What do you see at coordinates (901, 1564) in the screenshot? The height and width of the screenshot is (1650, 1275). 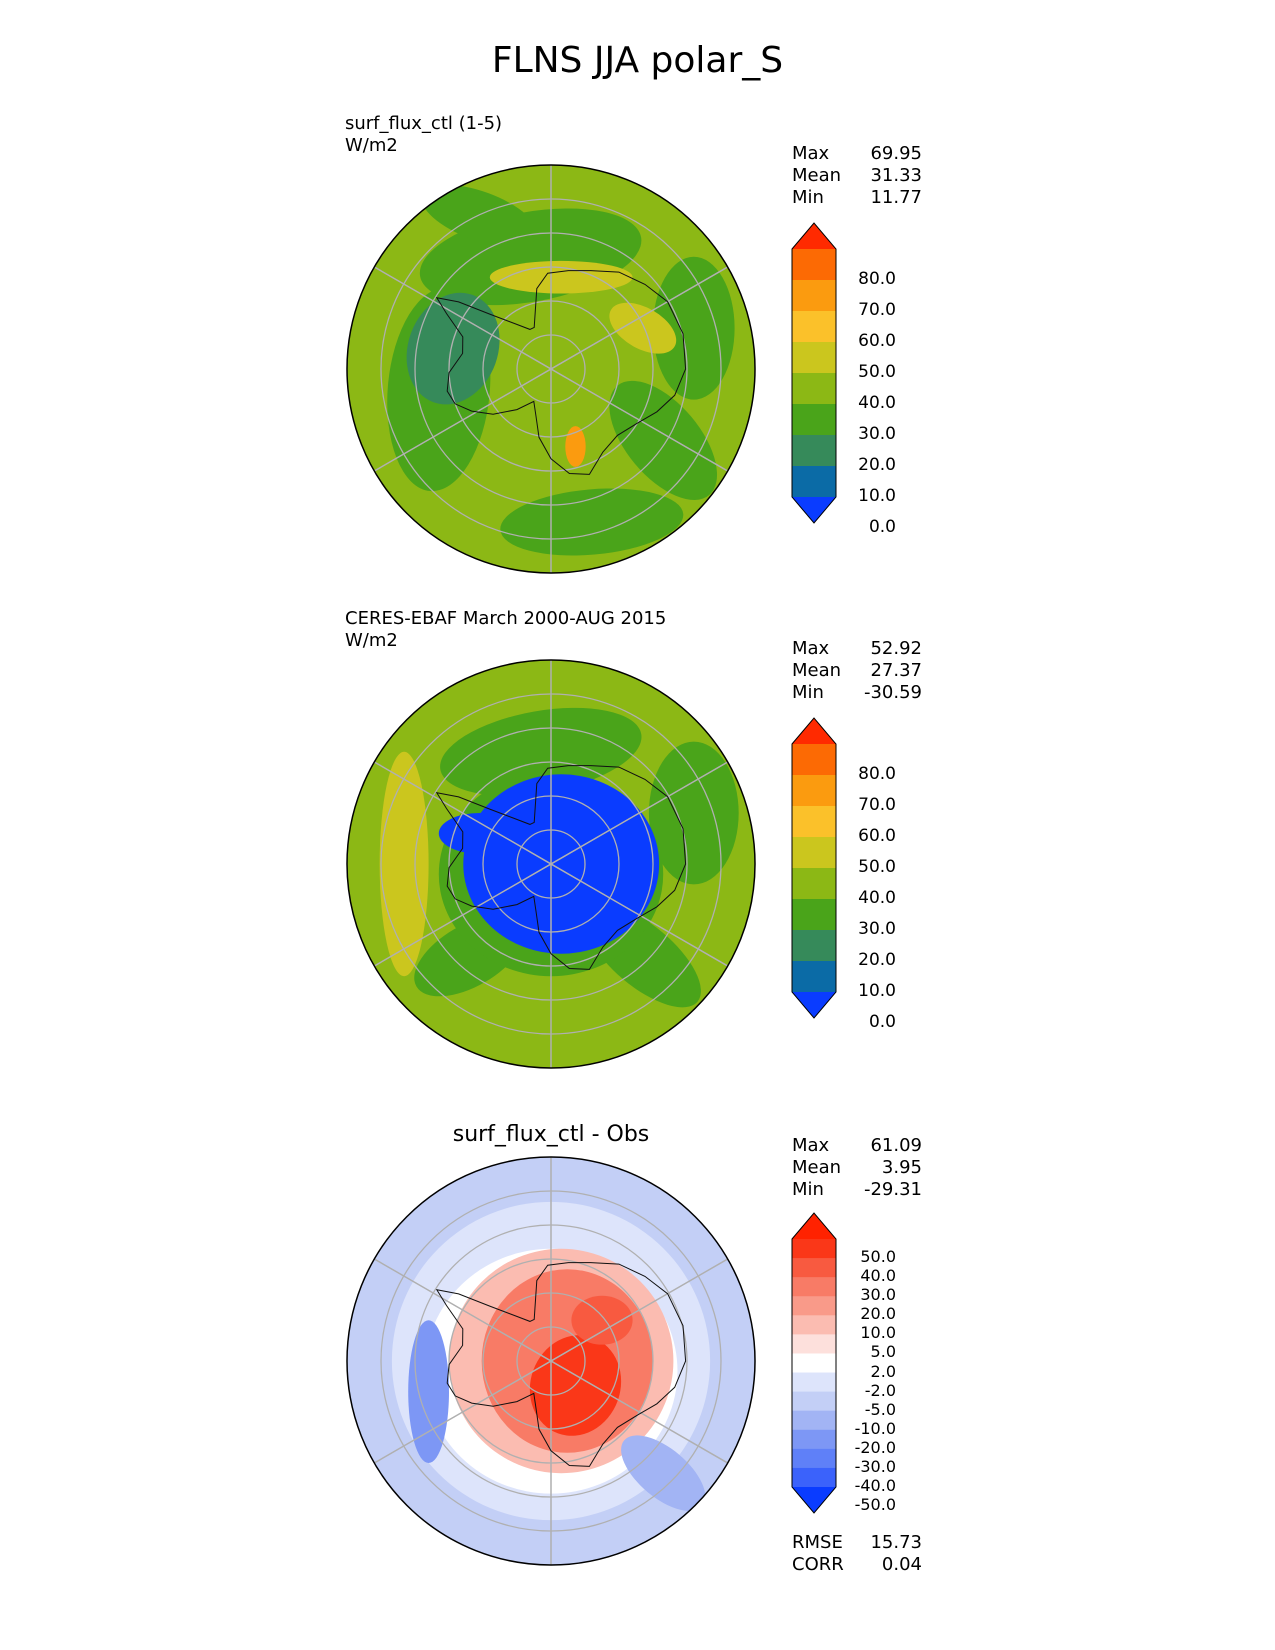 I see `corr-value: 0.04` at bounding box center [901, 1564].